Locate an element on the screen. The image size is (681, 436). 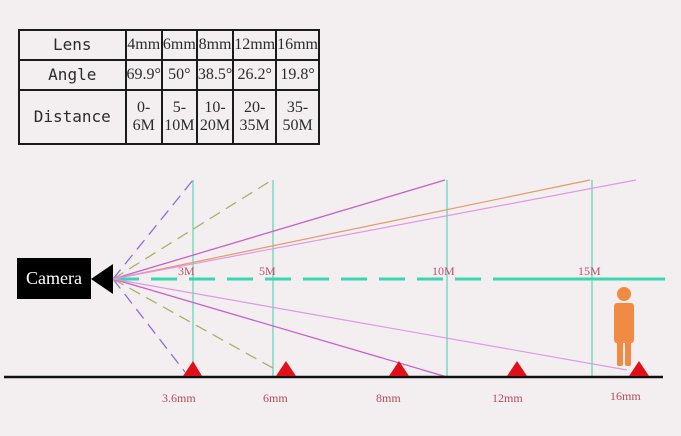
camera-icon is located at coordinates (102, 279).